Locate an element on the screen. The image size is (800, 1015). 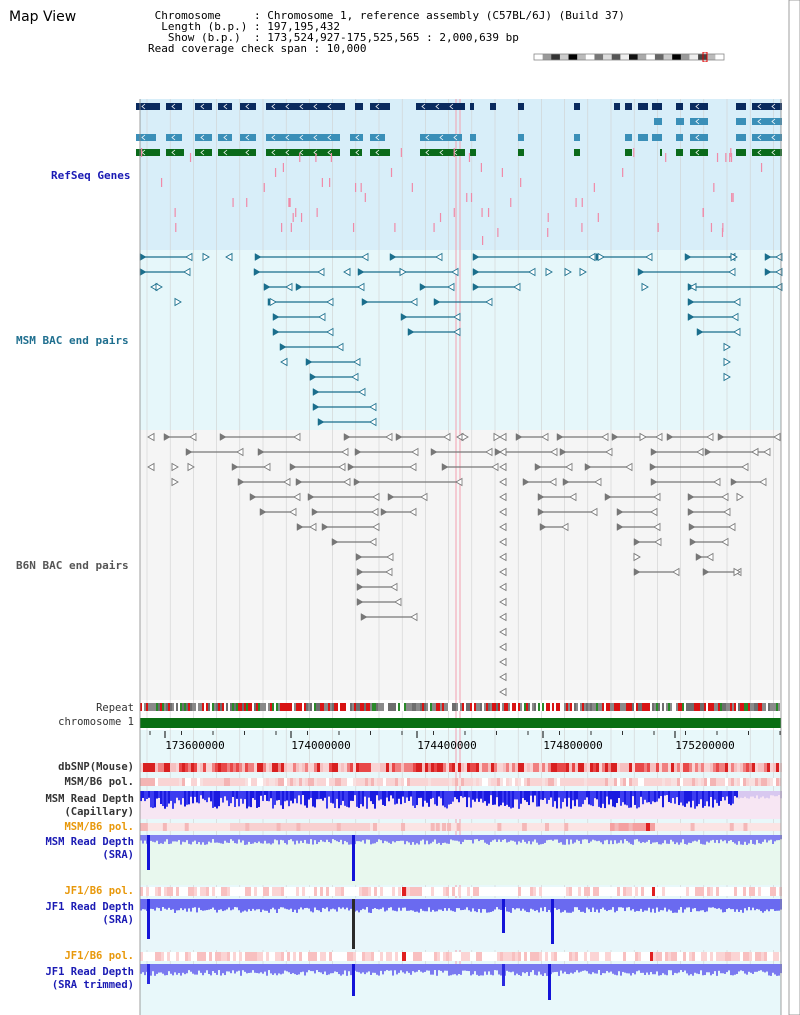
msm-bac-end is located at coordinates (727, 377).